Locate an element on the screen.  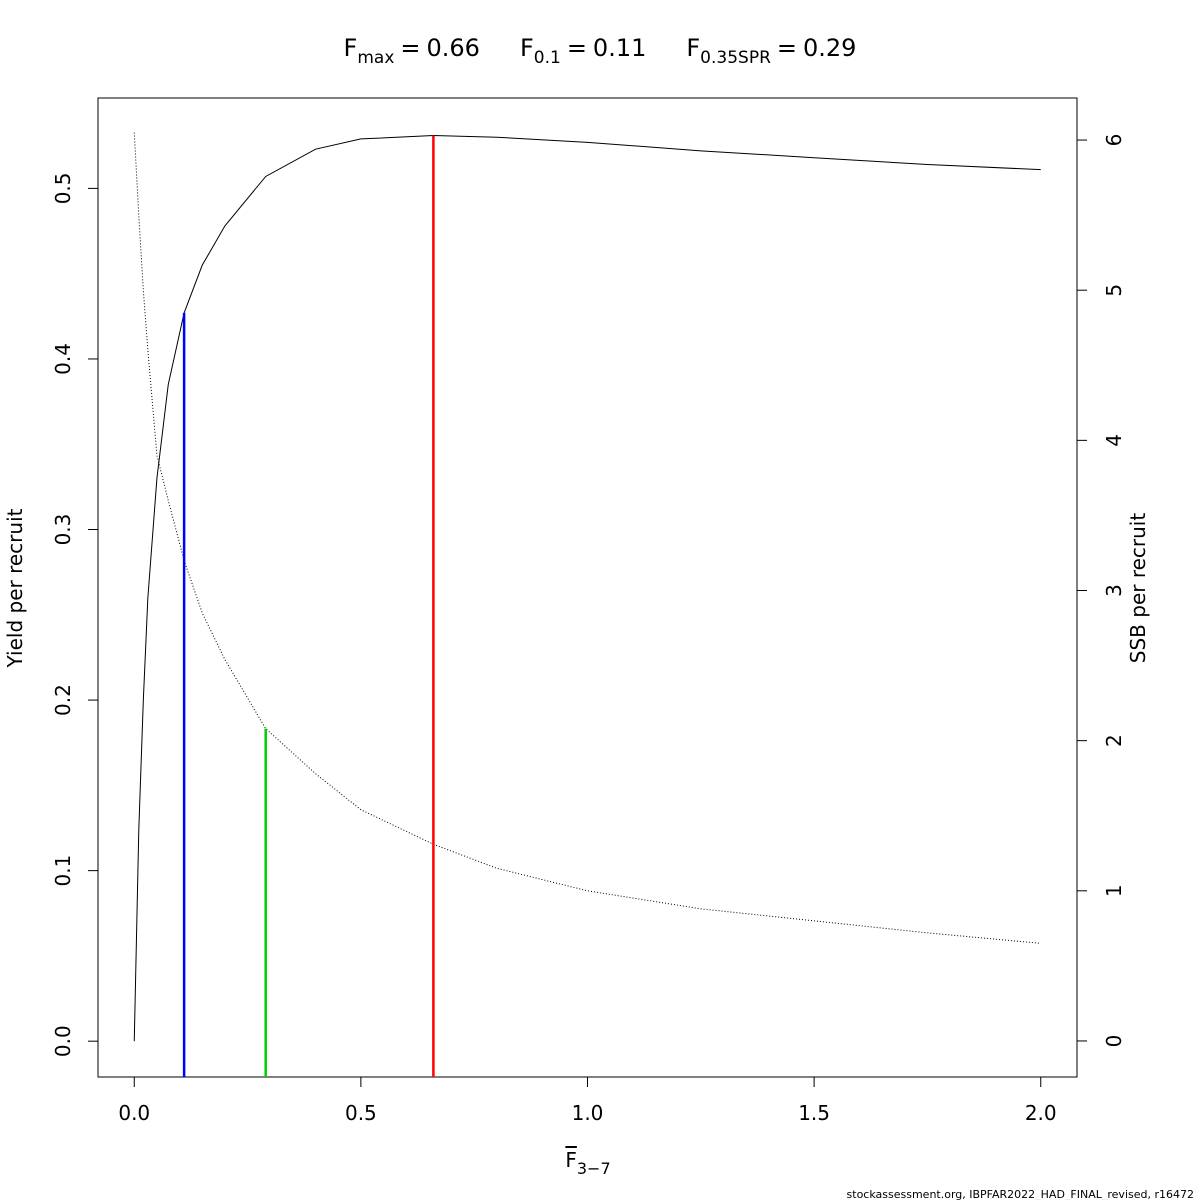
y2-axis-label: SSB per recruit is located at coordinates (1138, 588).